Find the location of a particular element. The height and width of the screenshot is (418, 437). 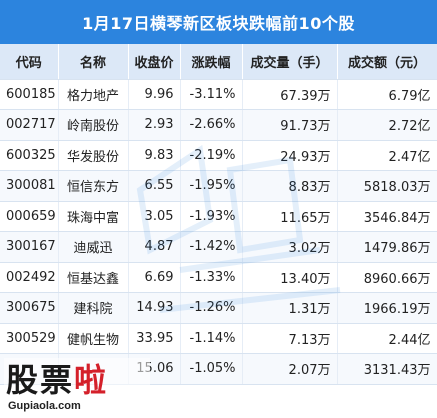

cell-close: 4.87 is located at coordinates (154, 247).